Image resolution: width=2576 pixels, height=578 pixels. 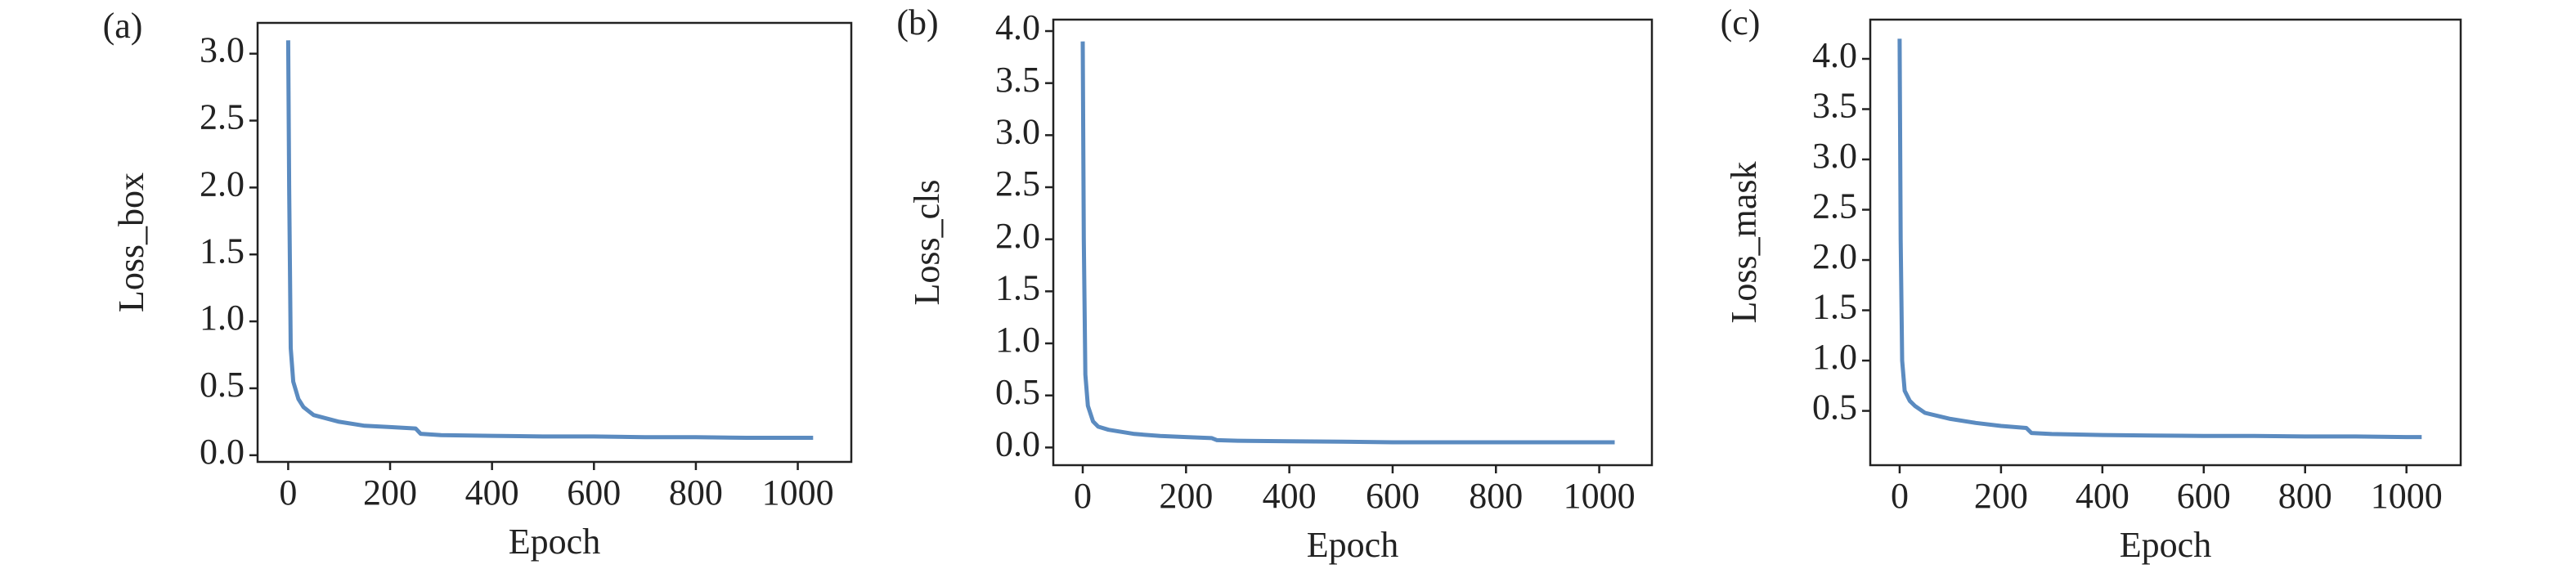 I want to click on panel-label: (b), so click(x=917, y=22).